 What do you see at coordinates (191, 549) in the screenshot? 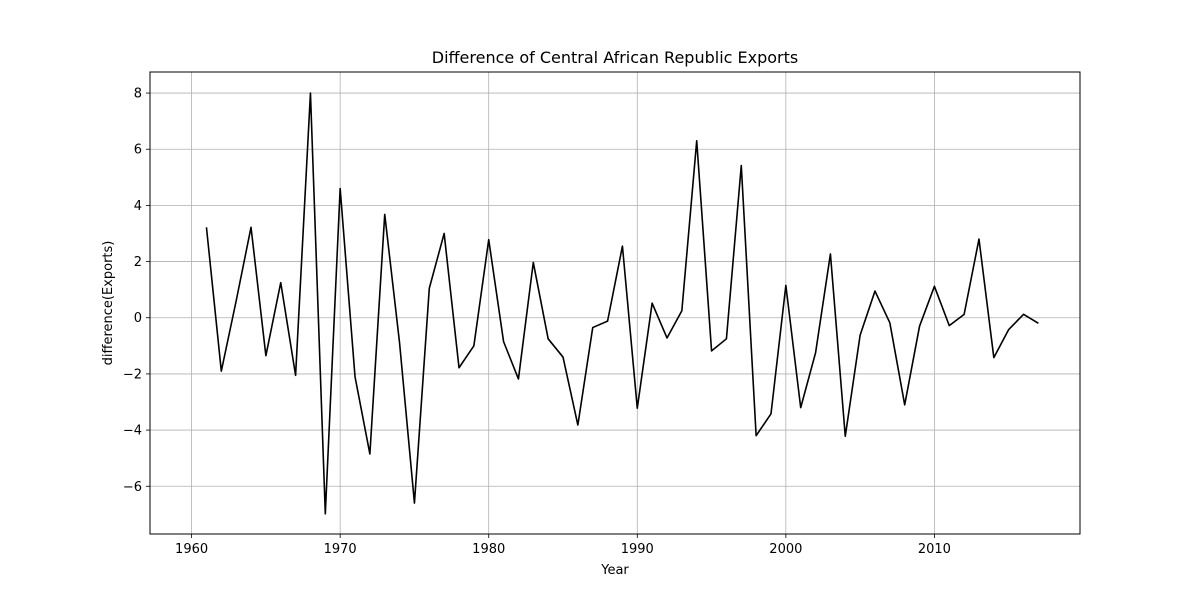
I see `x-tick-label: 1960` at bounding box center [191, 549].